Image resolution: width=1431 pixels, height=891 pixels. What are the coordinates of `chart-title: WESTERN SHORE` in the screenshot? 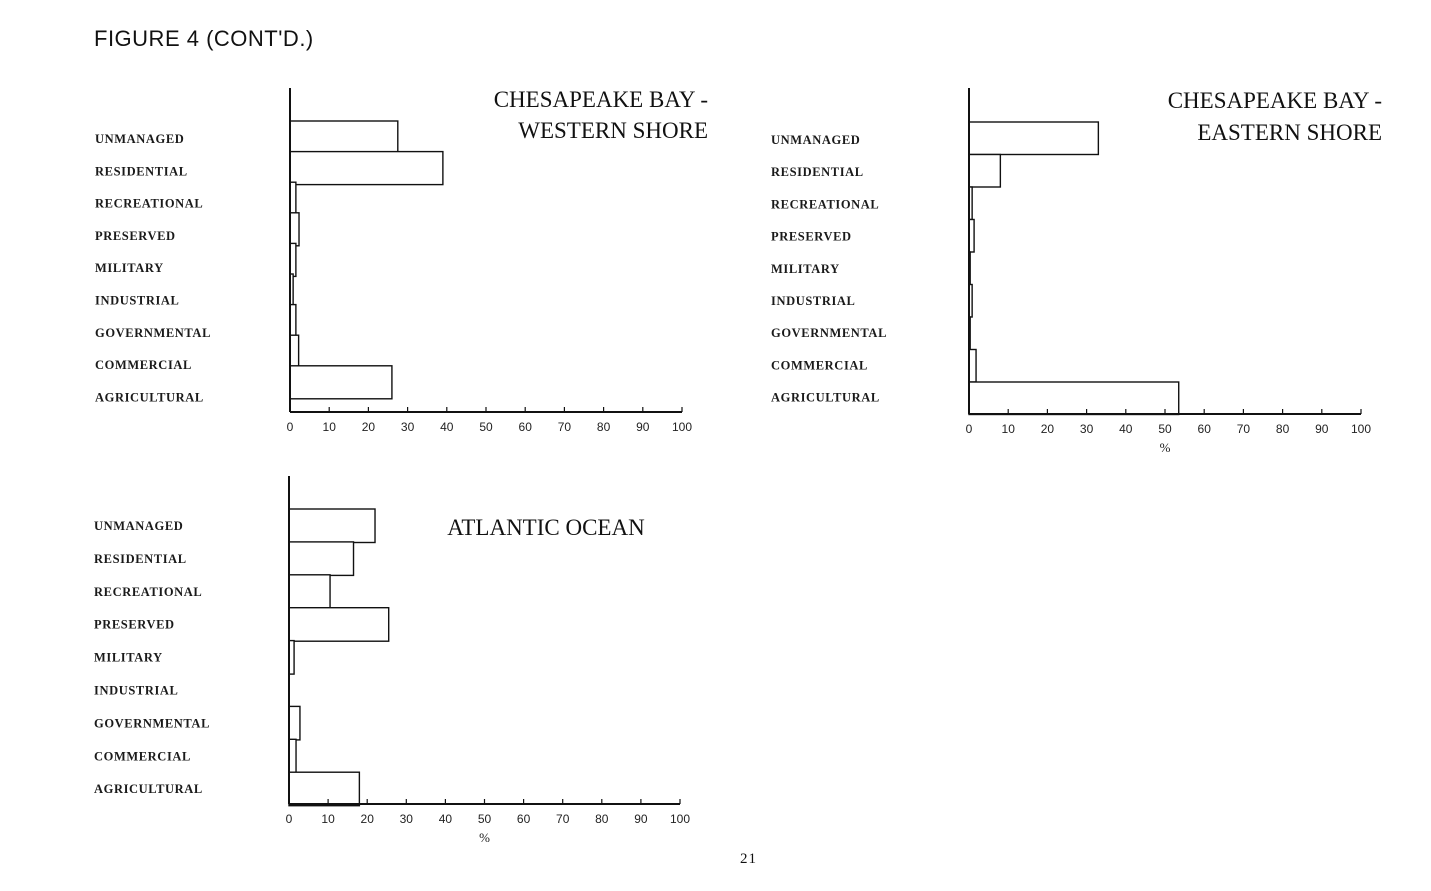 It's located at (613, 130).